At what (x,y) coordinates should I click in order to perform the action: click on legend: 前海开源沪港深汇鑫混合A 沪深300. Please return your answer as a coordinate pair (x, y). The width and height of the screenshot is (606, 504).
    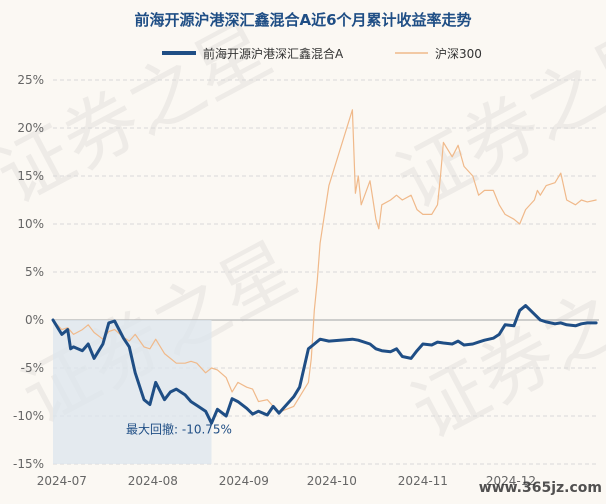
    Looking at the image, I should click on (322, 53).